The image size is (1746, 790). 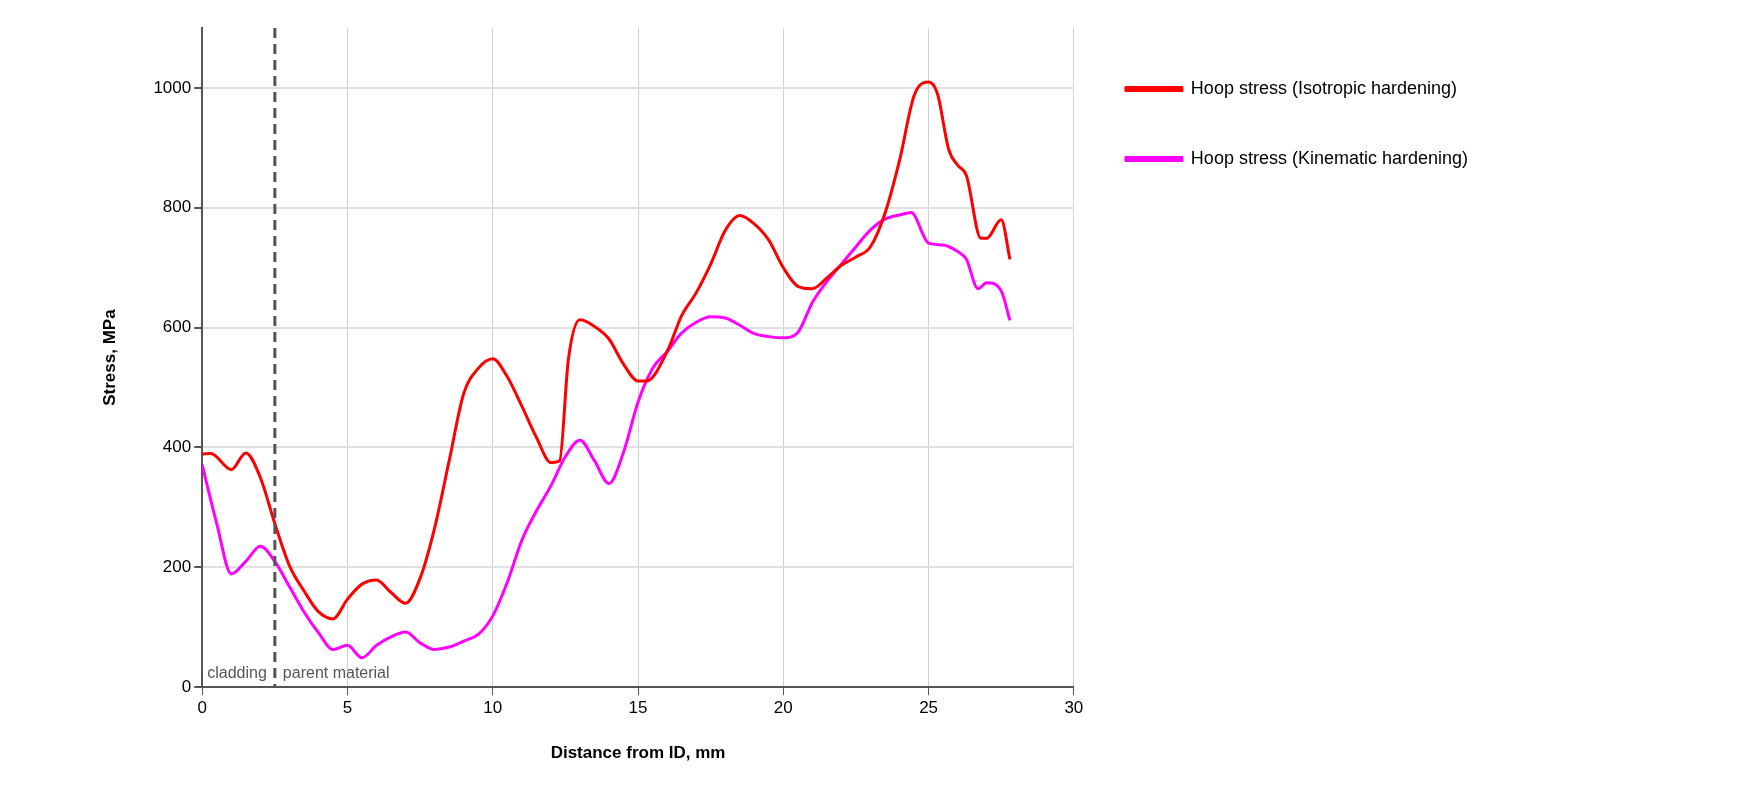 What do you see at coordinates (177, 327) in the screenshot?
I see `y-tick-label: 600` at bounding box center [177, 327].